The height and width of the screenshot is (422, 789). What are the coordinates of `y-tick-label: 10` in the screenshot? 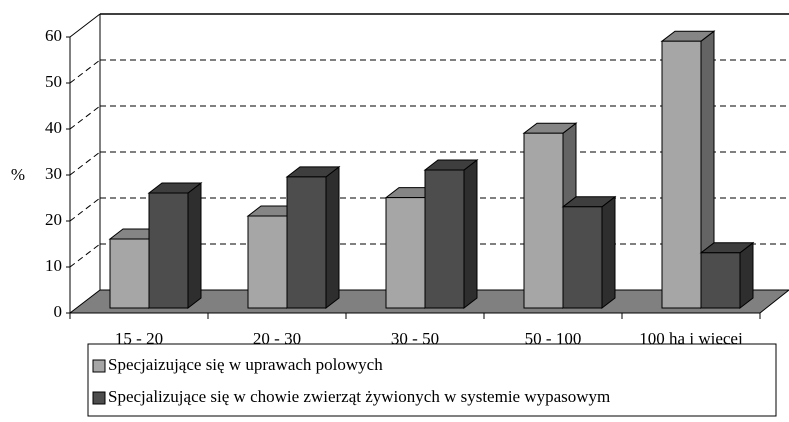 It's located at (53, 265).